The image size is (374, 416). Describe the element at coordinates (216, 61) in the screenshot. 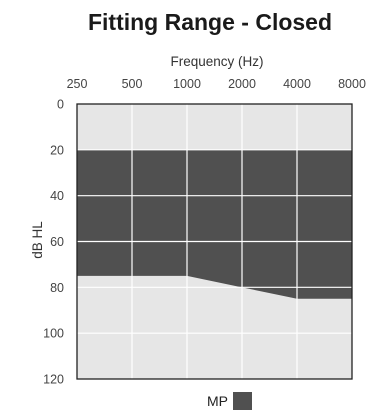

I see `x-axis-label: Frequency (Hz)` at that location.